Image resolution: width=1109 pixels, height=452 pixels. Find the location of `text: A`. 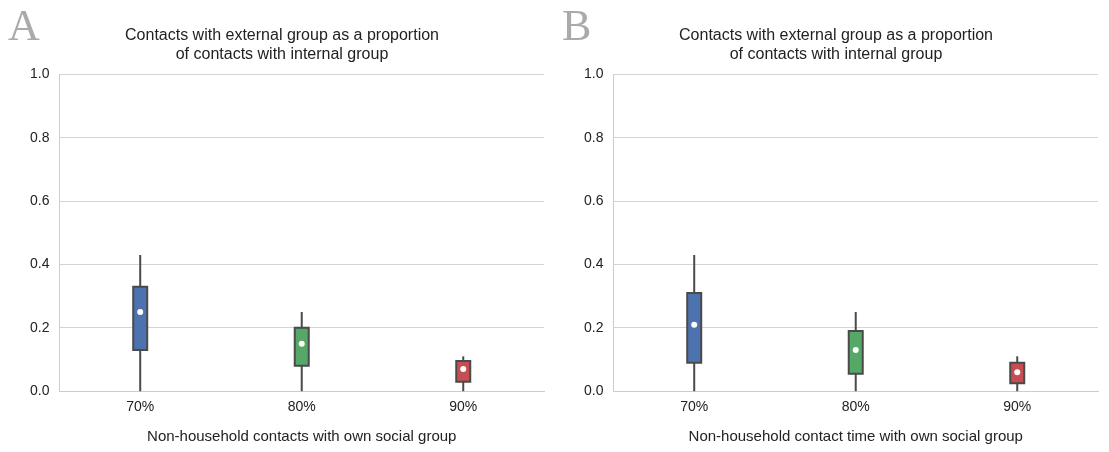

text: A is located at coordinates (24, 25).